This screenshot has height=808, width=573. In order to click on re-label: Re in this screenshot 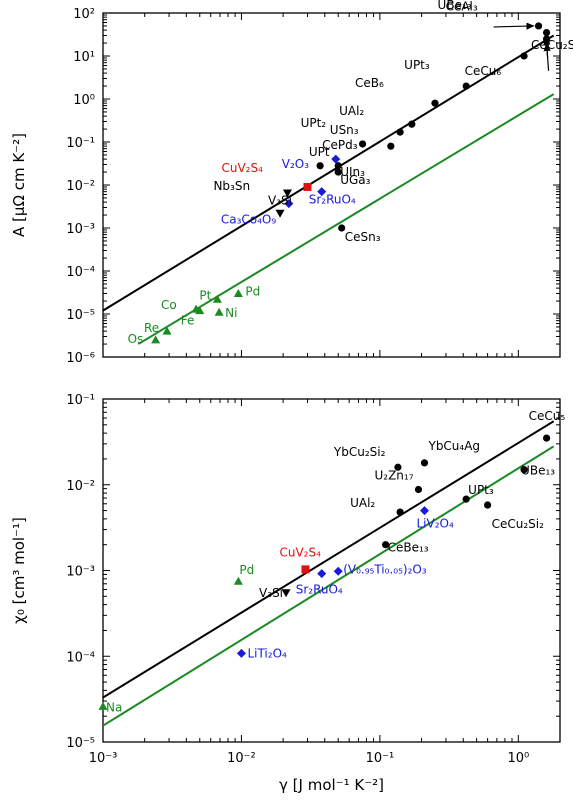, I will do `click(151, 328)`.